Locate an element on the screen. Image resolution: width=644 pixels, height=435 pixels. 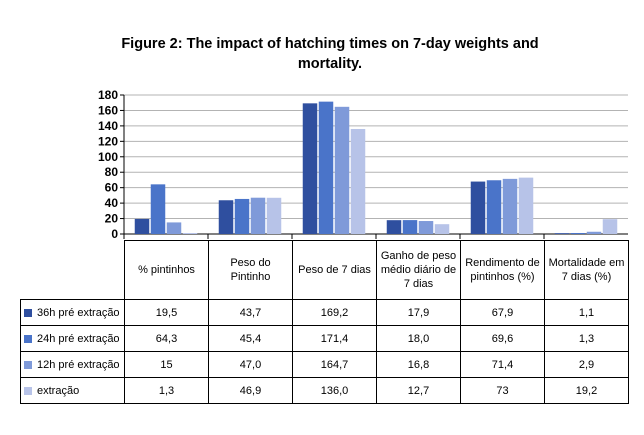
table-cell: 17,9 is located at coordinates (418, 312).